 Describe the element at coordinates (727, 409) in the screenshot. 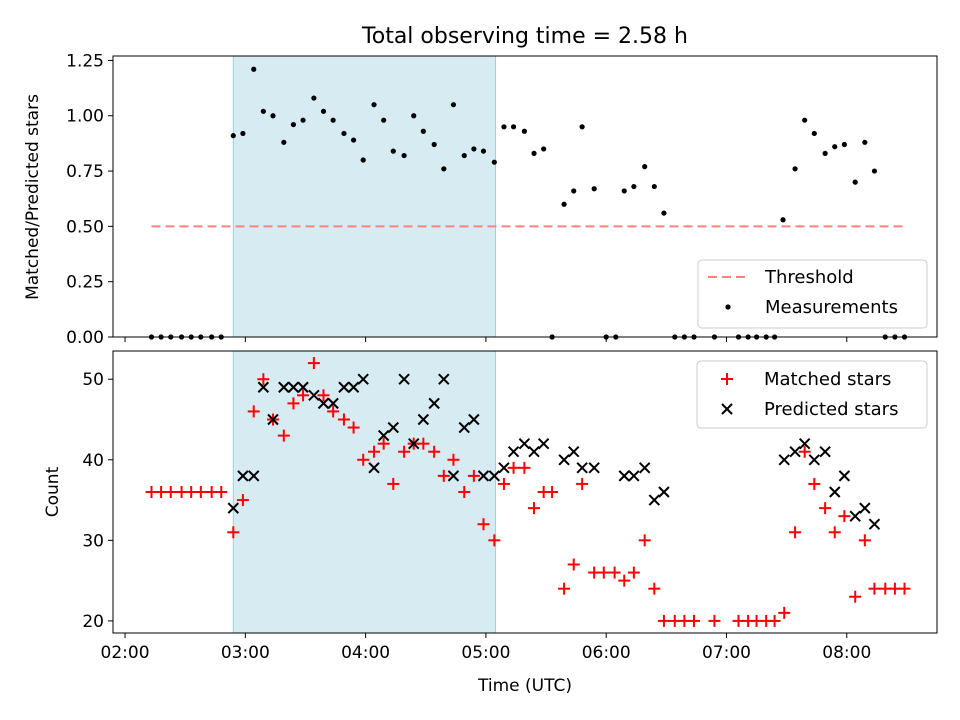

I see `legend-predicted-swatch` at that location.